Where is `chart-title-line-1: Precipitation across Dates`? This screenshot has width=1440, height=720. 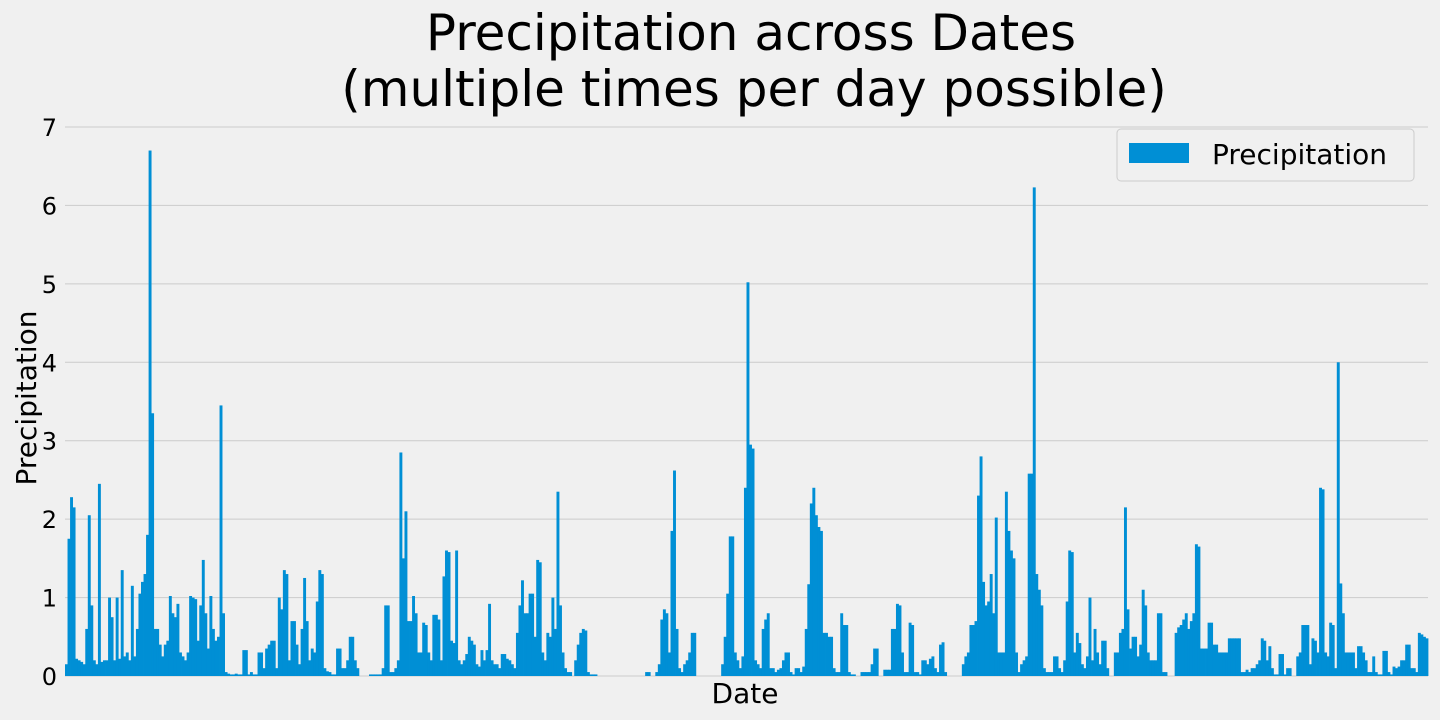 chart-title-line-1: Precipitation across Dates is located at coordinates (751, 33).